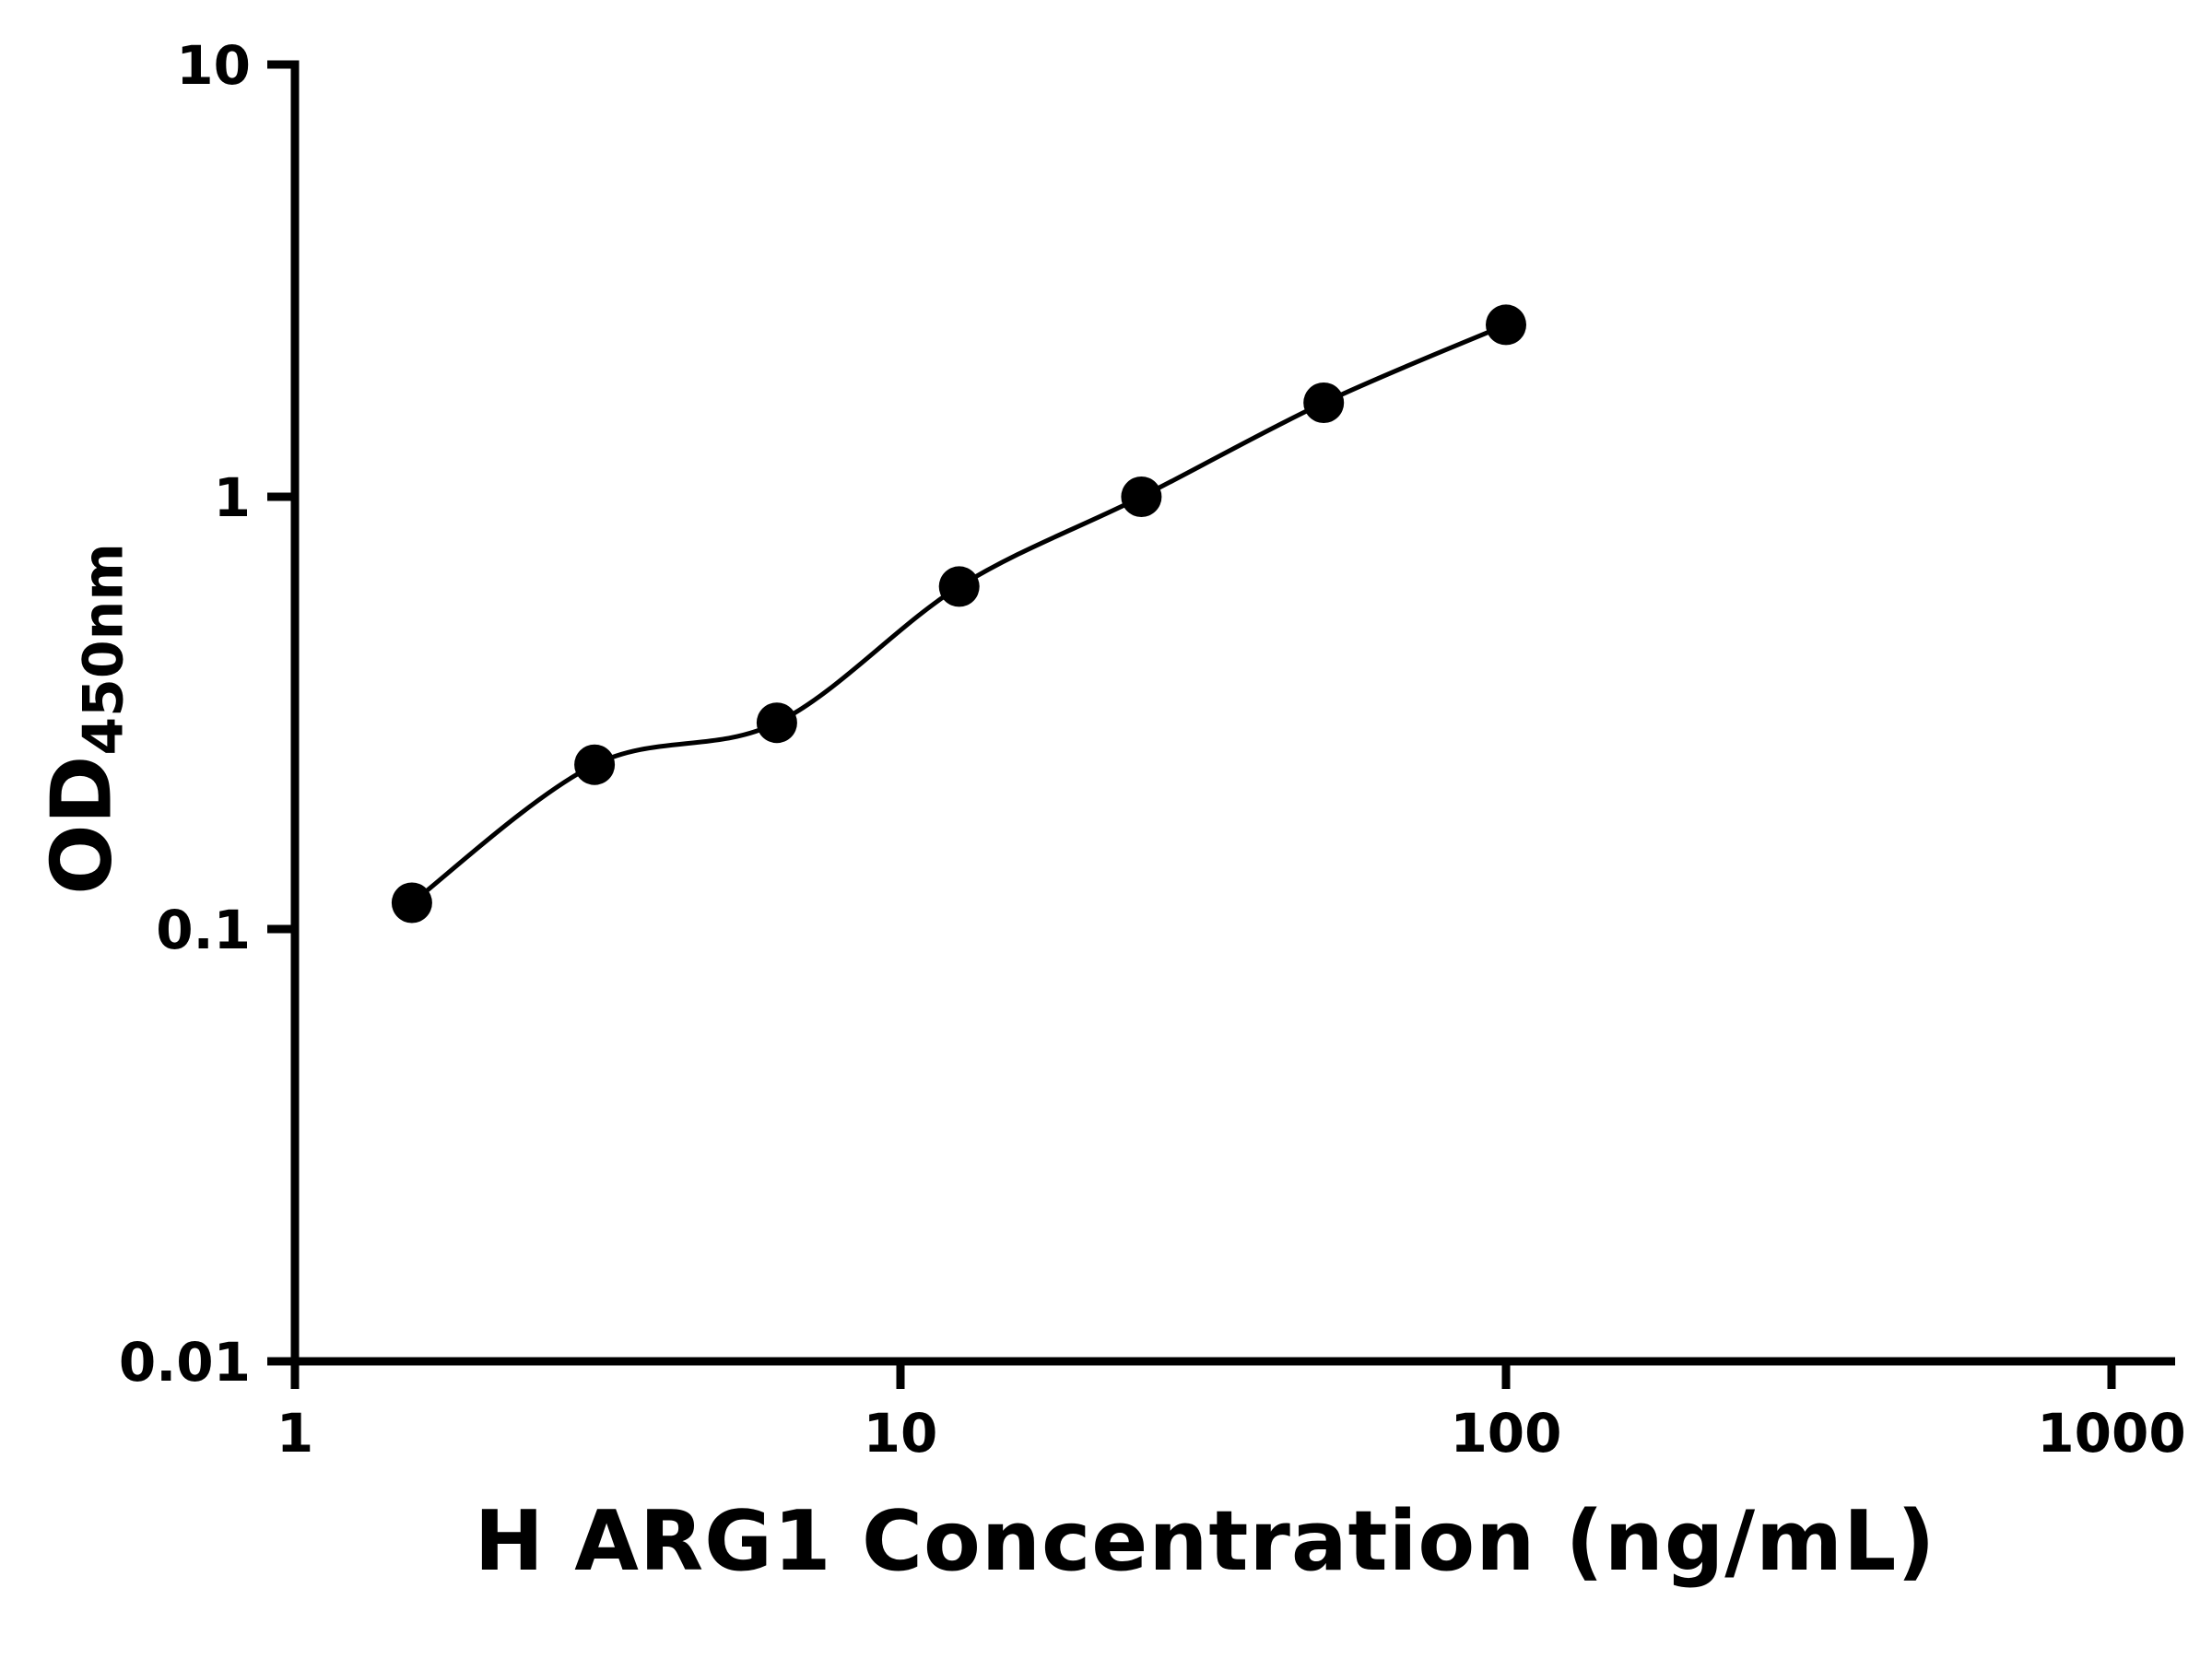  I want to click on y-tick-label: 1, so click(232, 497).